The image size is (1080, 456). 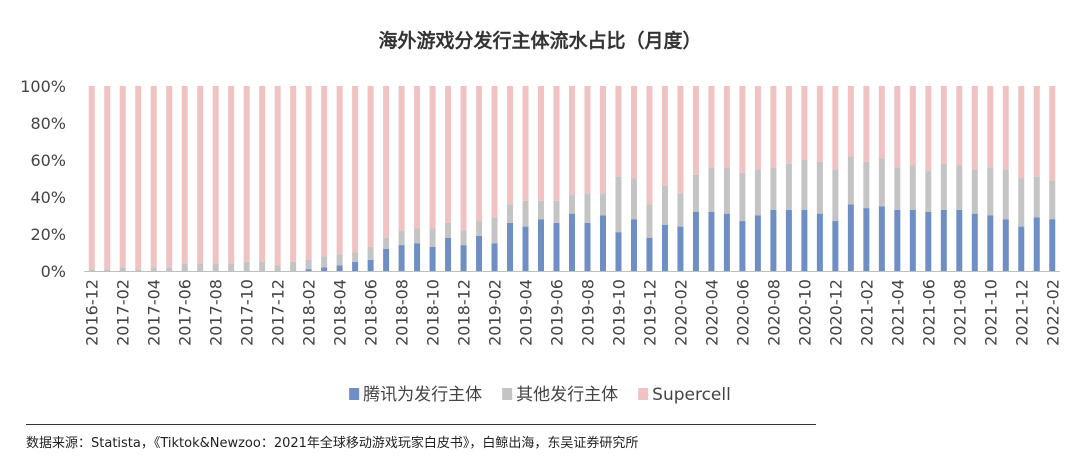 I want to click on y-tick-label: 60%, so click(x=48, y=160).